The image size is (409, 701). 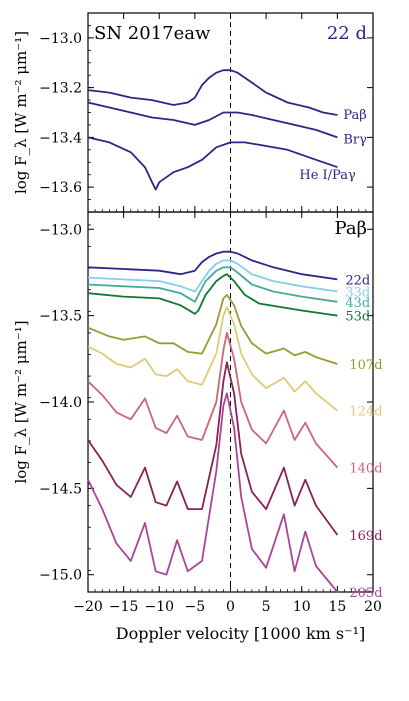 What do you see at coordinates (365, 593) in the screenshot?
I see `series-label: 205d` at bounding box center [365, 593].